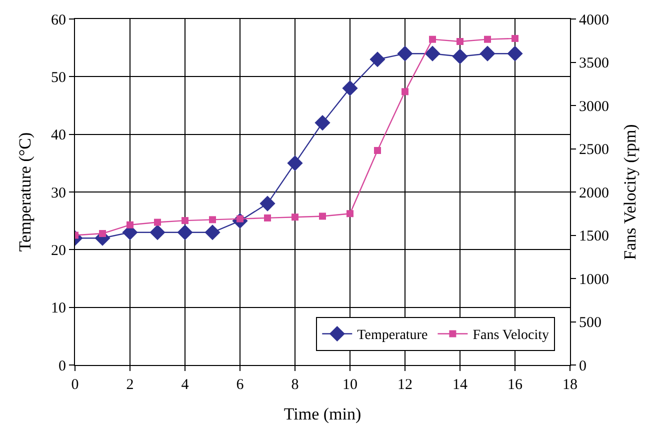 The image size is (660, 432). What do you see at coordinates (570, 385) in the screenshot?
I see `x-tick-label: 18` at bounding box center [570, 385].